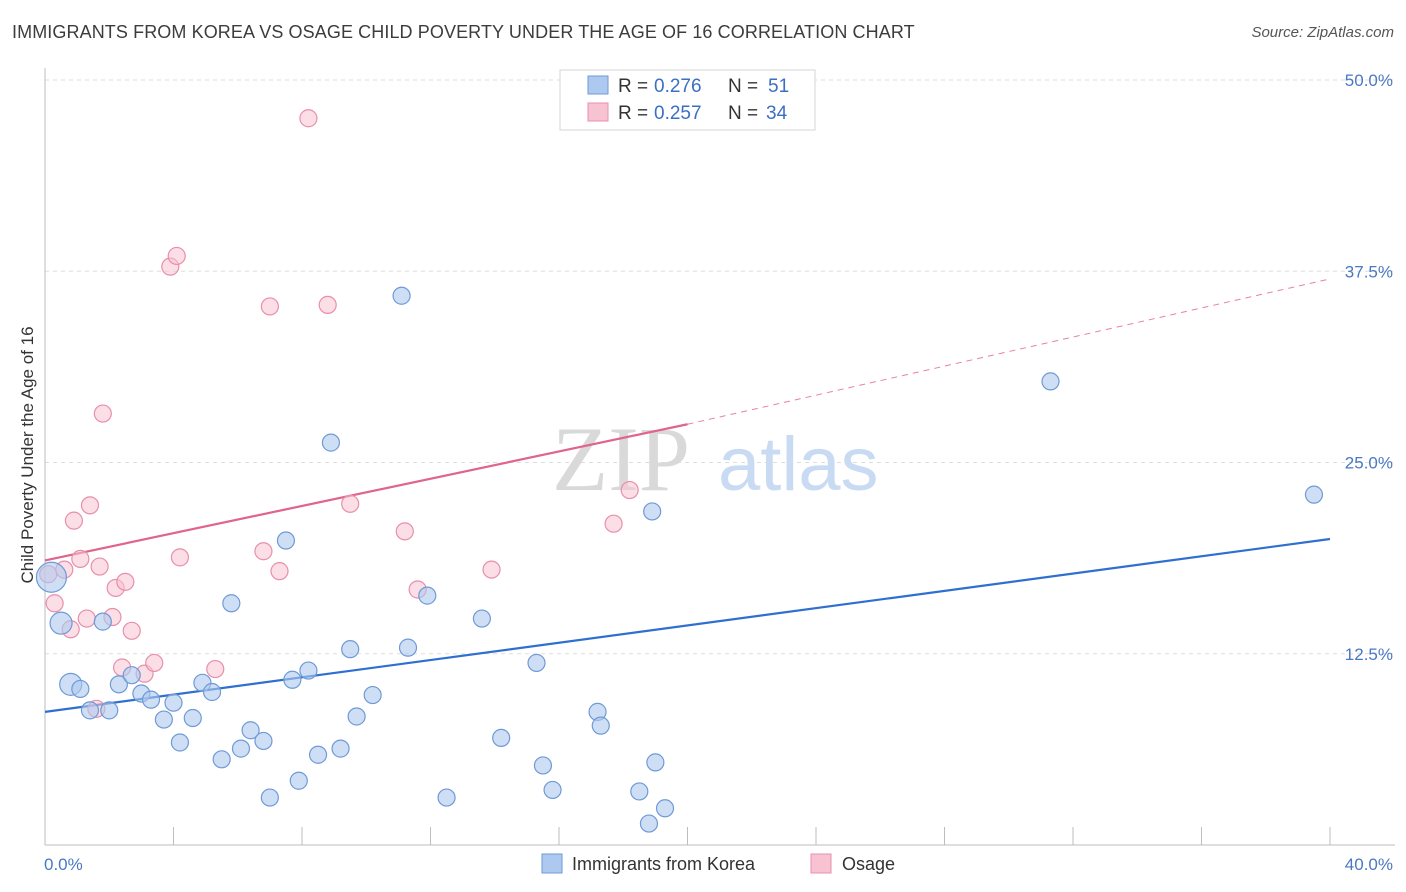 The height and width of the screenshot is (892, 1406). I want to click on y-tick-label-2: 37.5%, so click(1369, 271).